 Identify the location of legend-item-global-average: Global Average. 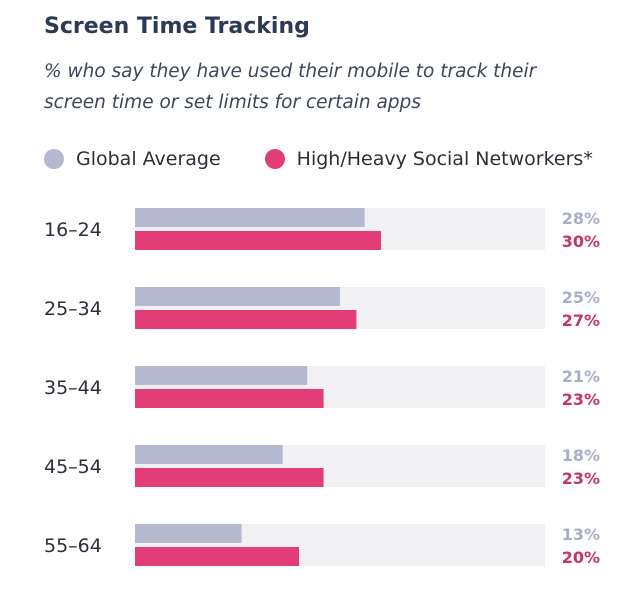
(132, 159).